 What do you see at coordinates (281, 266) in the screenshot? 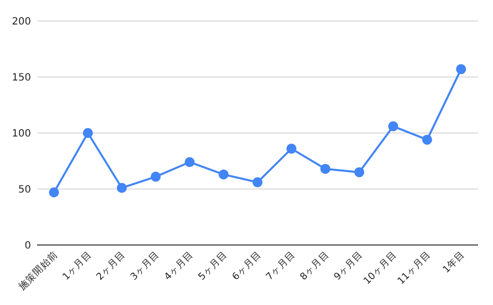
I see `x-tick-label: 7ヶ月目` at bounding box center [281, 266].